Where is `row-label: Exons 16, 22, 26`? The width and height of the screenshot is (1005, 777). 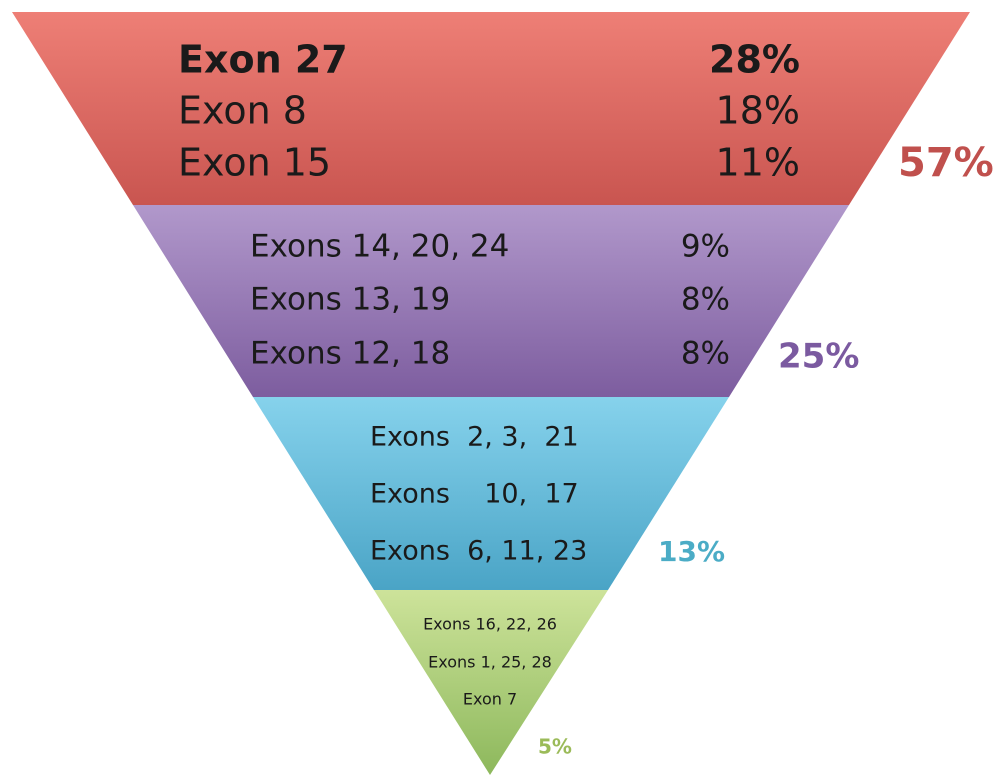
row-label: Exons 16, 22, 26 is located at coordinates (490, 624).